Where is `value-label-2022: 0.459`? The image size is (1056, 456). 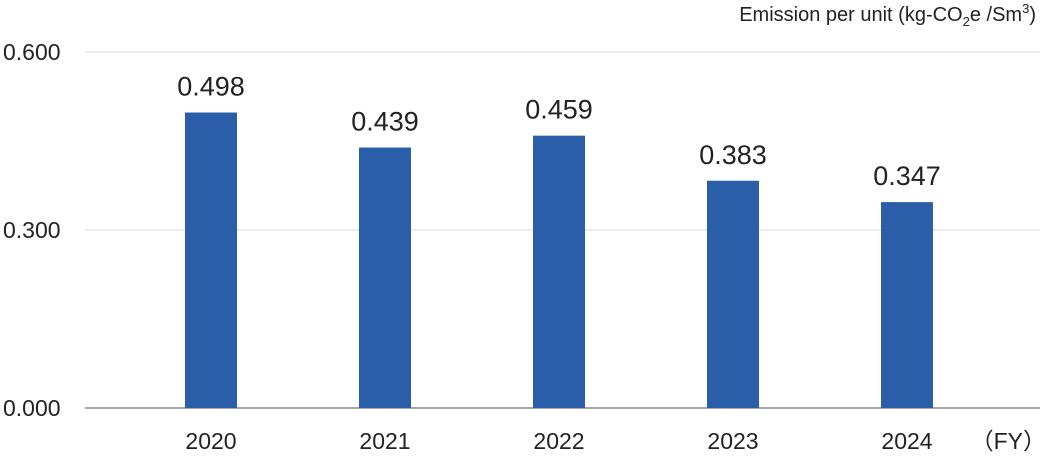
value-label-2022: 0.459 is located at coordinates (559, 110).